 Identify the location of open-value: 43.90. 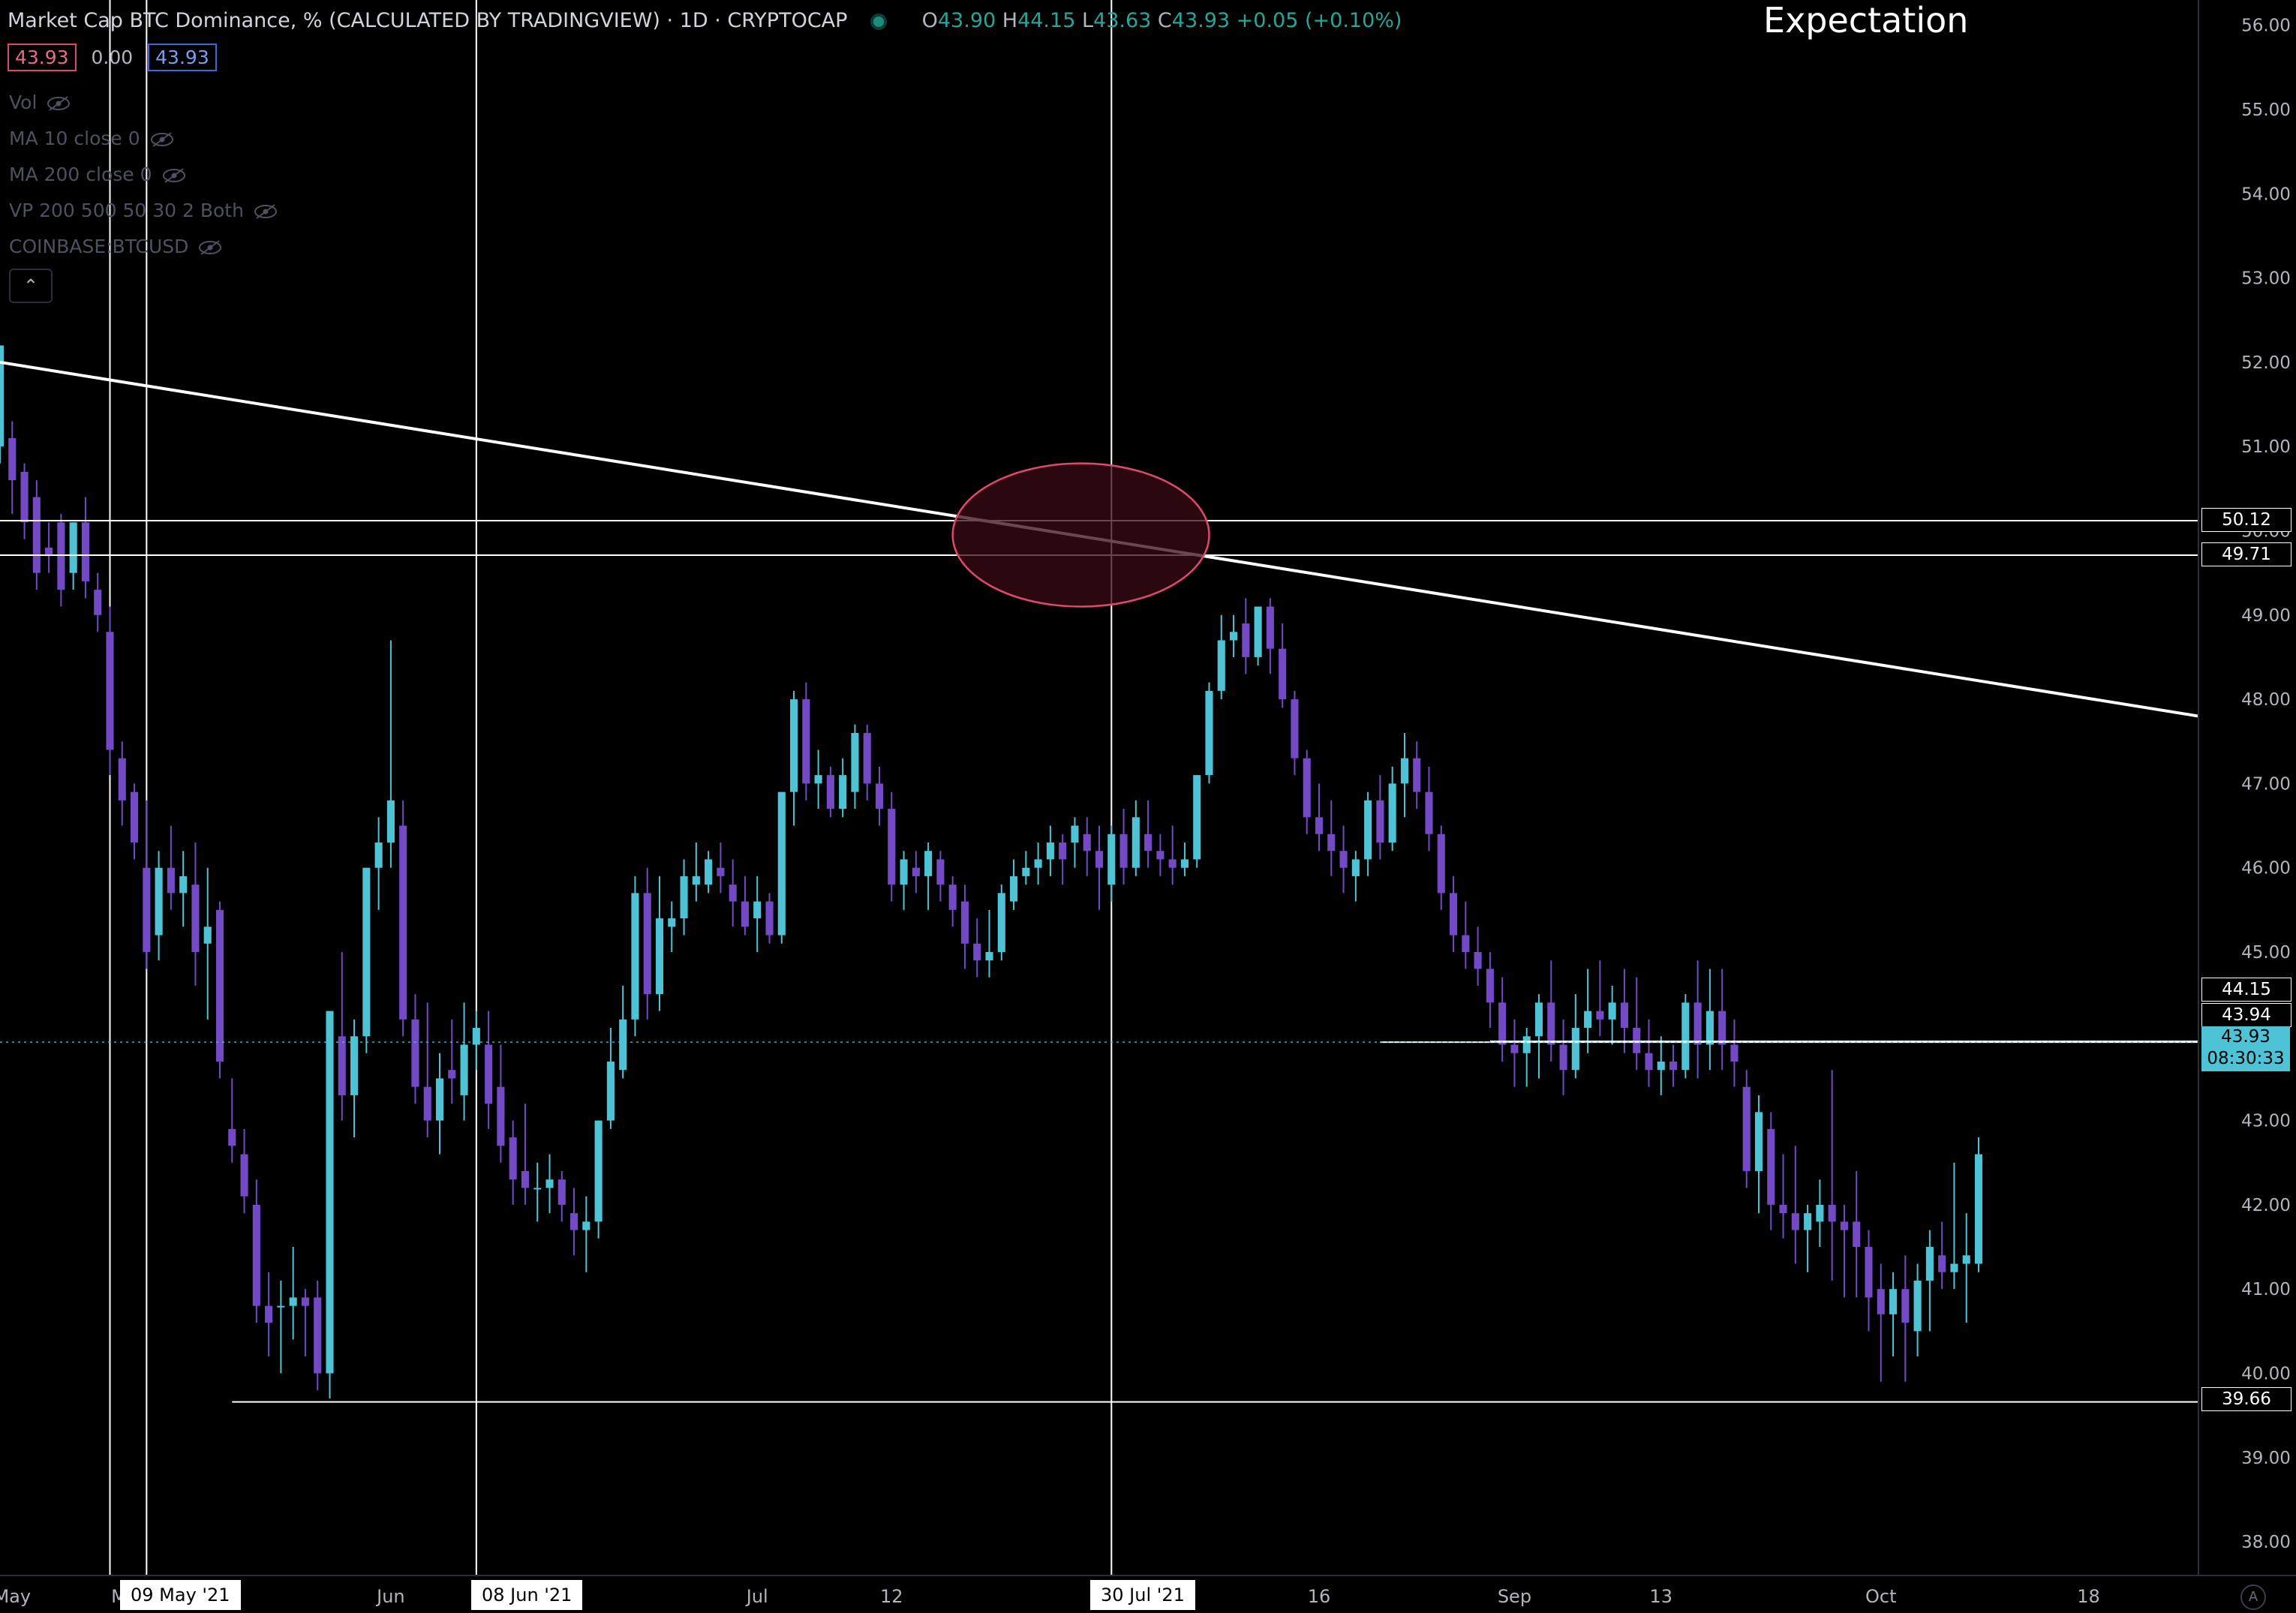
(966, 20).